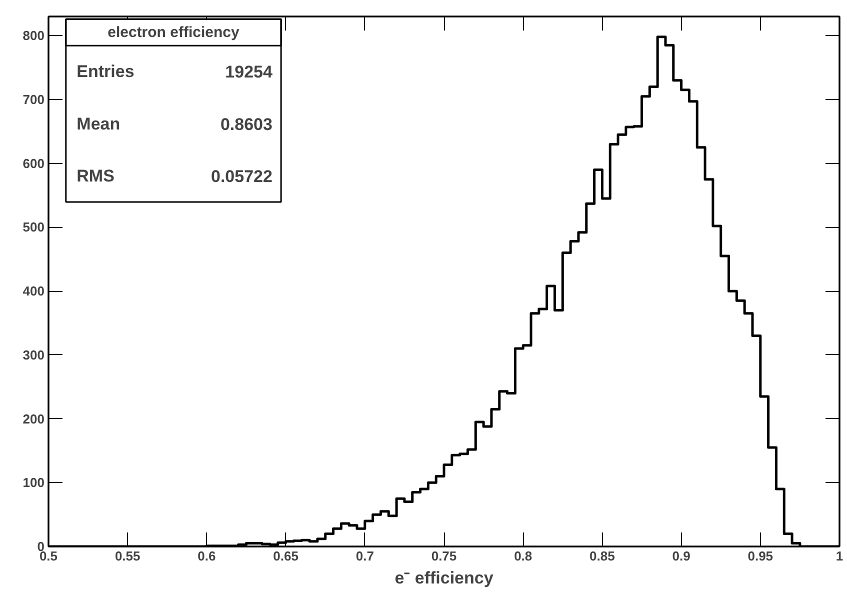  Describe the element at coordinates (33, 482) in the screenshot. I see `y-tick-label: 100` at that location.